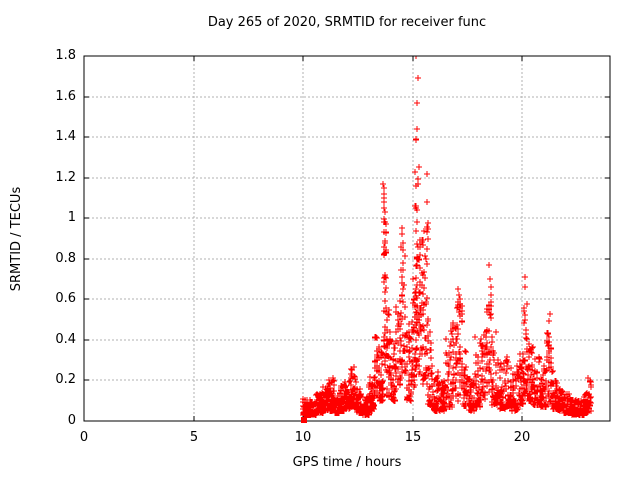  I want to click on x-tick-label: 0, so click(84, 437).